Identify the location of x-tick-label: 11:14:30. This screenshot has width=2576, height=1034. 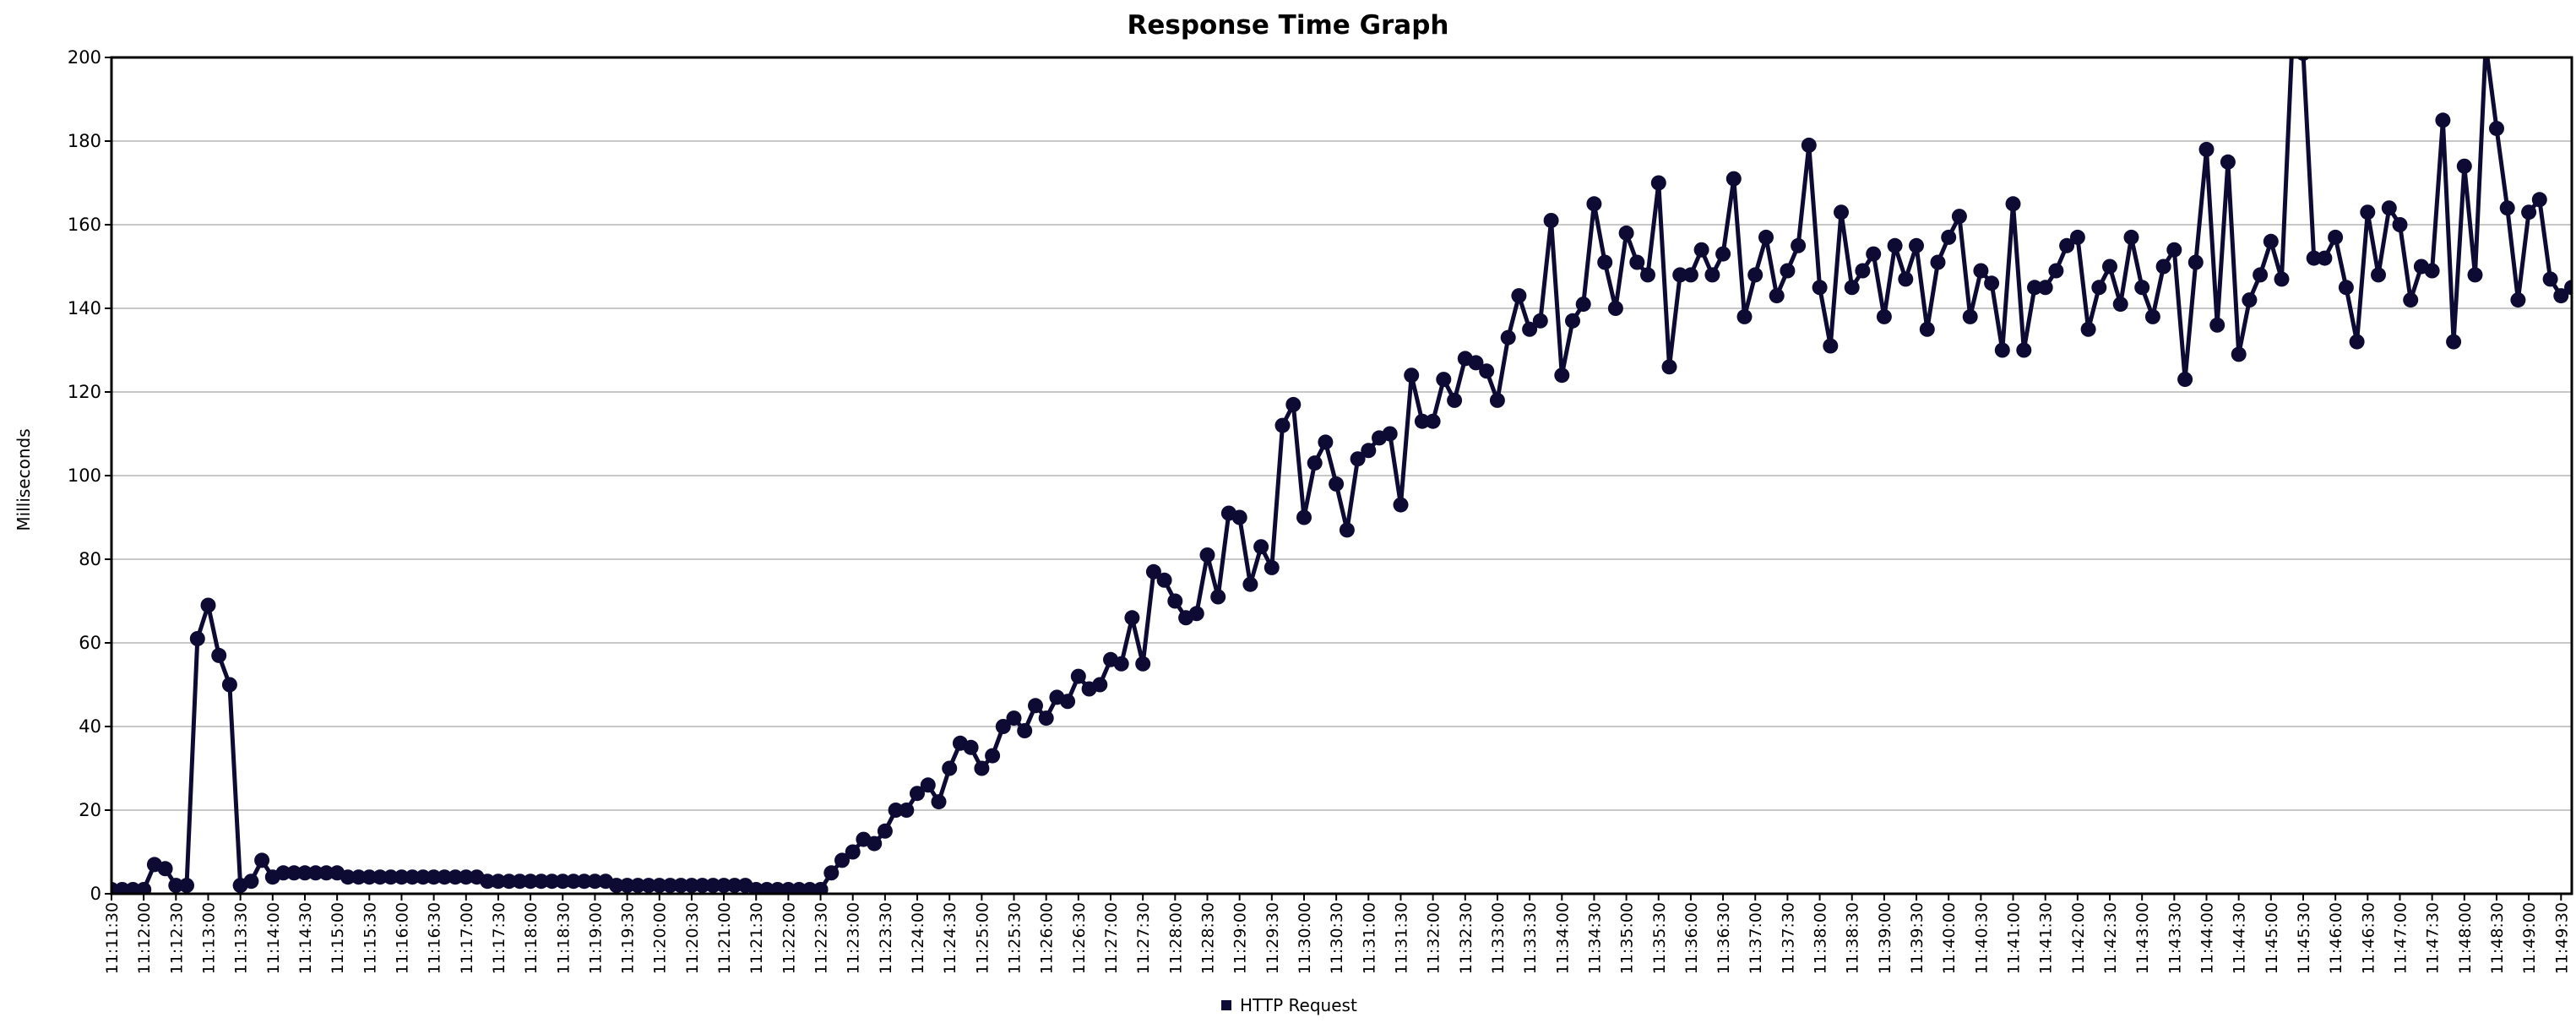
(305, 938).